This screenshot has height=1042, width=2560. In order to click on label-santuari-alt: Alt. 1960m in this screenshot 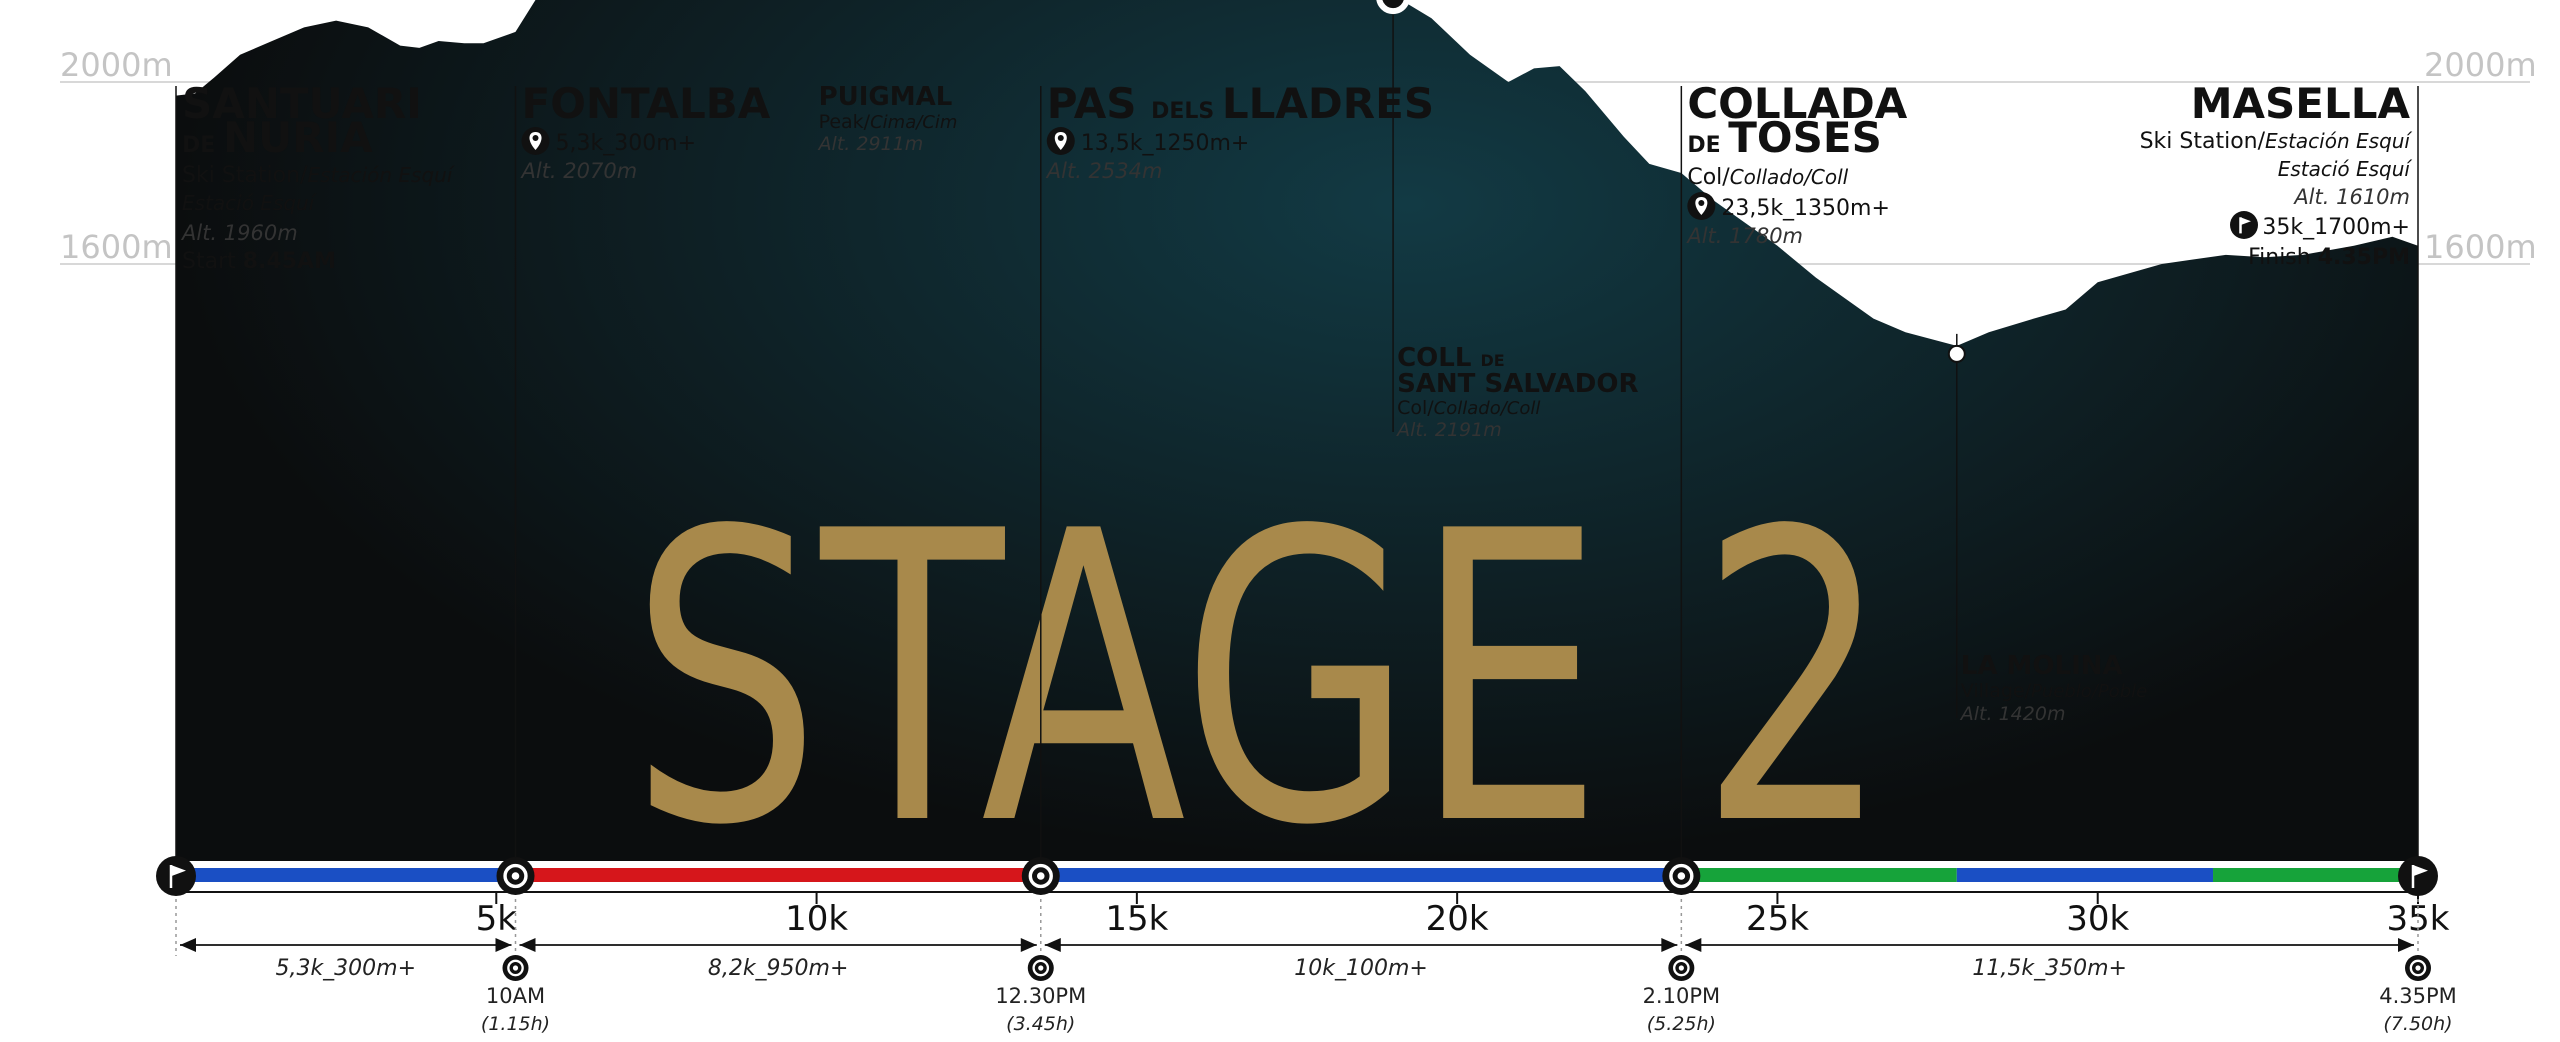, I will do `click(239, 233)`.